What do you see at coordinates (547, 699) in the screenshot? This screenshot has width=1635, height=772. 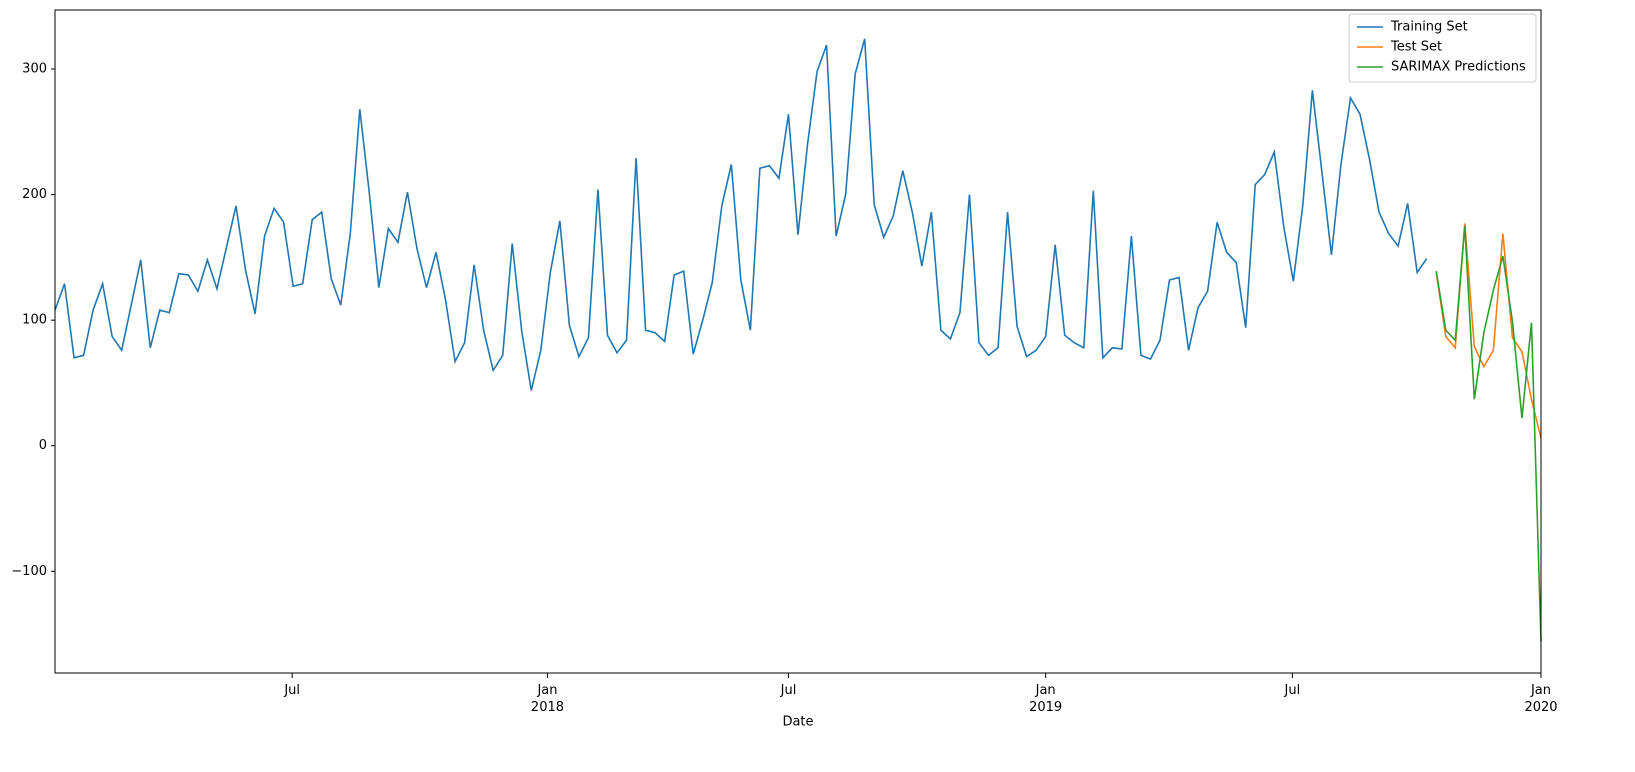 I see `x-tick-label: Jan 2018` at bounding box center [547, 699].